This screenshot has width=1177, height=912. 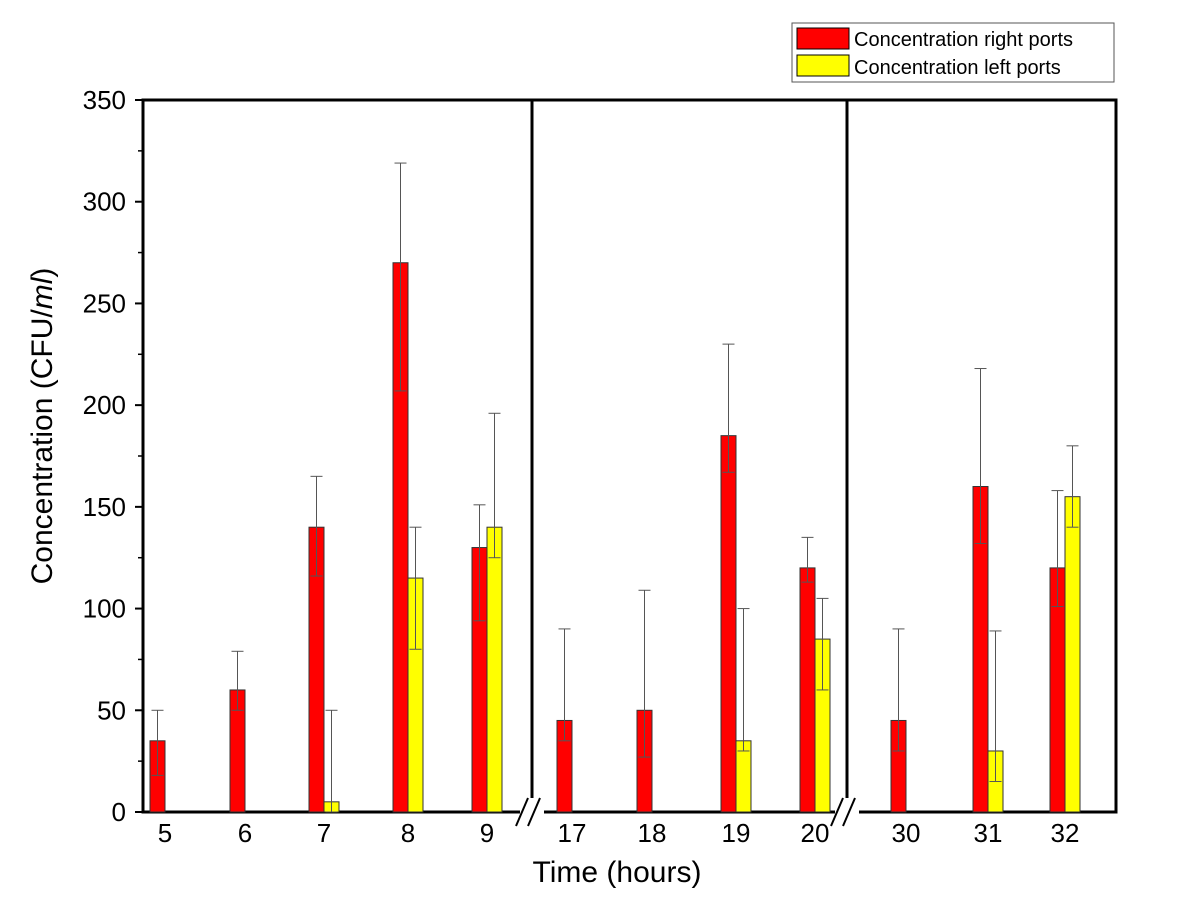 What do you see at coordinates (572, 833) in the screenshot?
I see `x-tick-label-17: 17` at bounding box center [572, 833].